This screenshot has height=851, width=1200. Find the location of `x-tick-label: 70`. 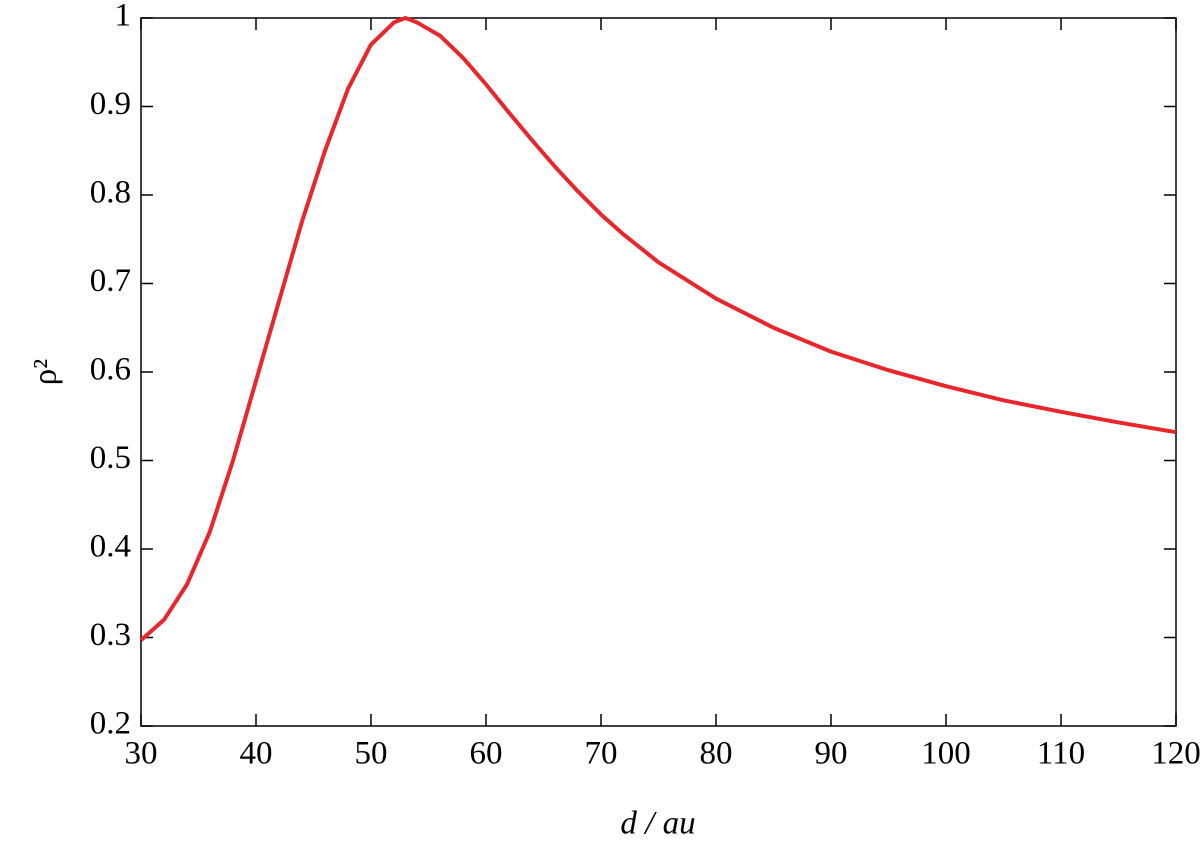

x-tick-label: 70 is located at coordinates (601, 754).